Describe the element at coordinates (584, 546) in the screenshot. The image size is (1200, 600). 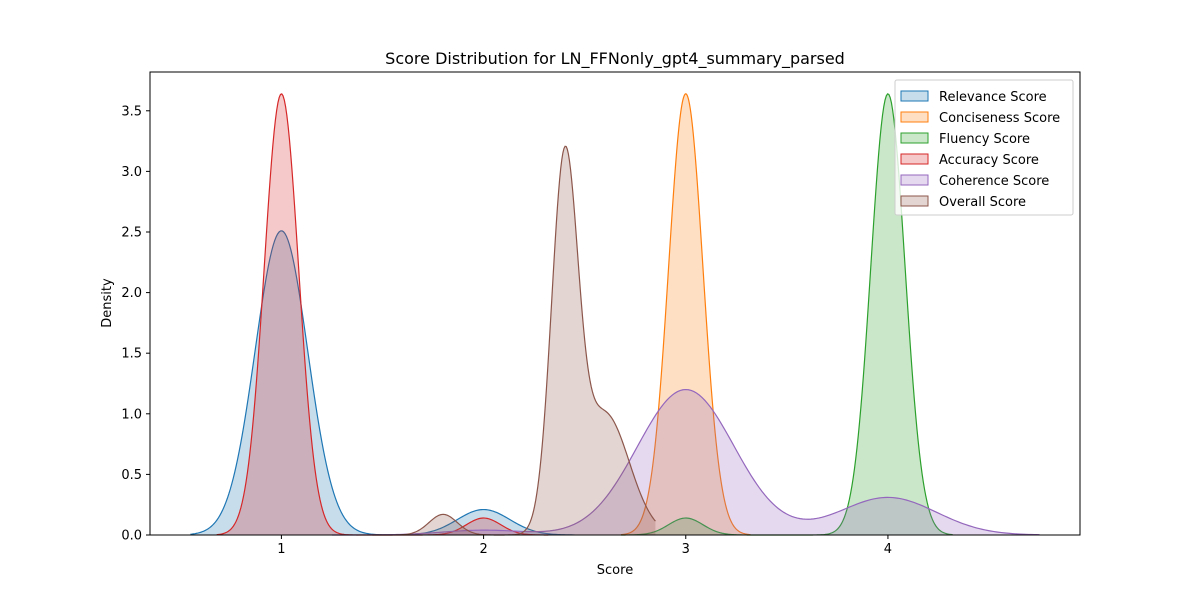
I see `x-axis: 1 2 3 4` at that location.